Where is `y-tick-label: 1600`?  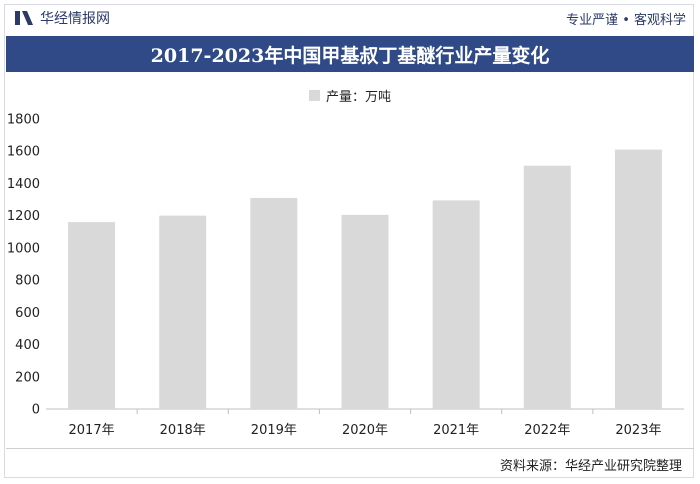 y-tick-label: 1600 is located at coordinates (23, 152).